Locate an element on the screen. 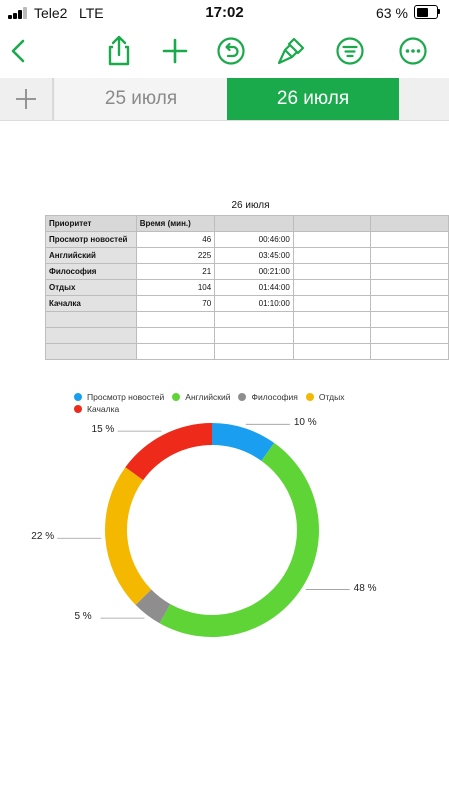  cell-time: 01:44:00 is located at coordinates (254, 287).